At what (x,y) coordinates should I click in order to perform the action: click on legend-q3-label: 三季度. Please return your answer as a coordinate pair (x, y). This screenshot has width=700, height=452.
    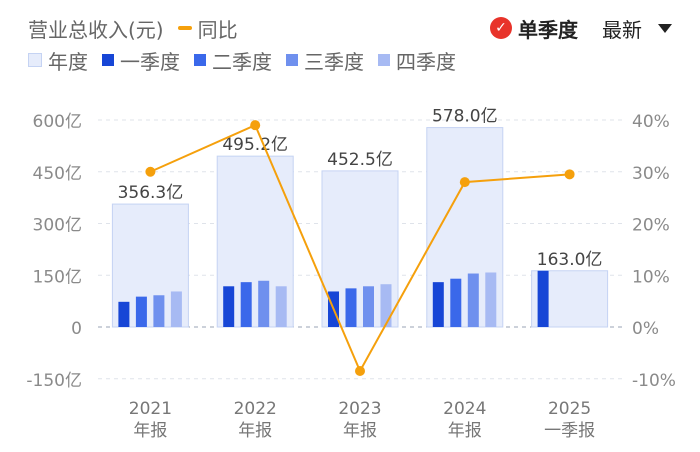
    Looking at the image, I should click on (334, 61).